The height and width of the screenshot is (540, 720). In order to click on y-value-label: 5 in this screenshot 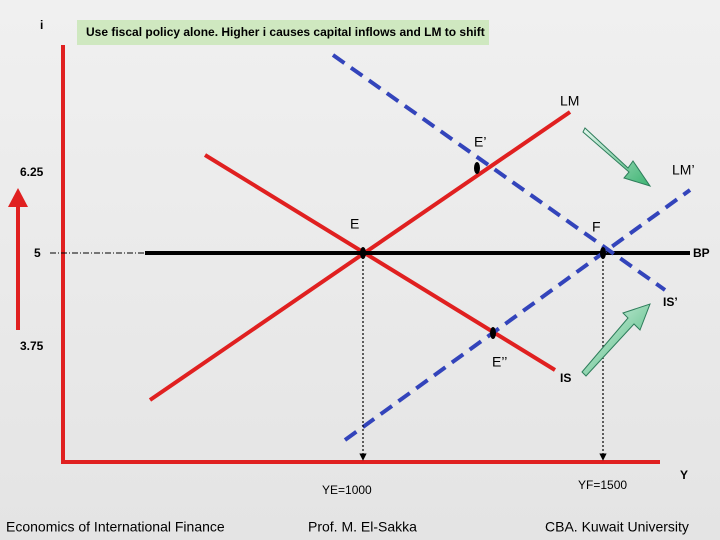, I will do `click(37, 253)`.